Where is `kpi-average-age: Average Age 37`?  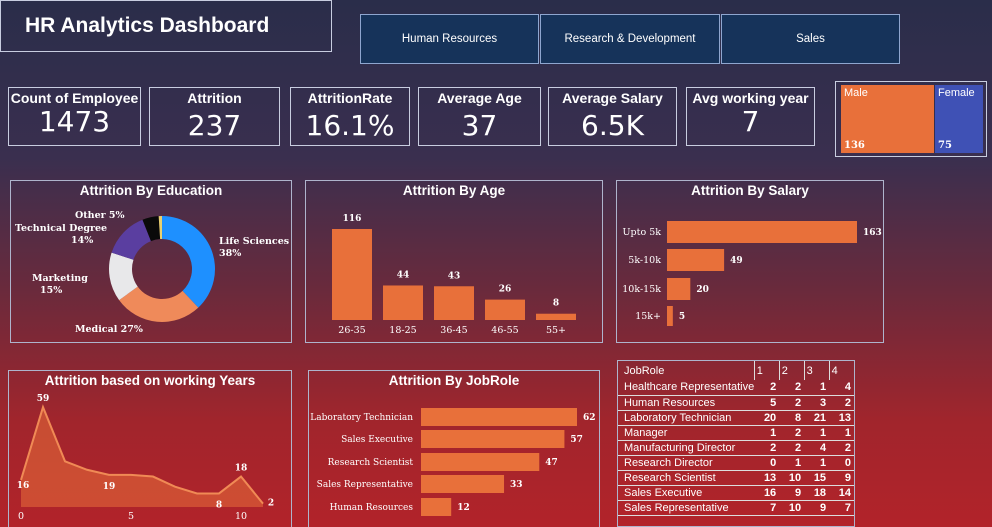
kpi-average-age: Average Age 37 is located at coordinates (479, 116).